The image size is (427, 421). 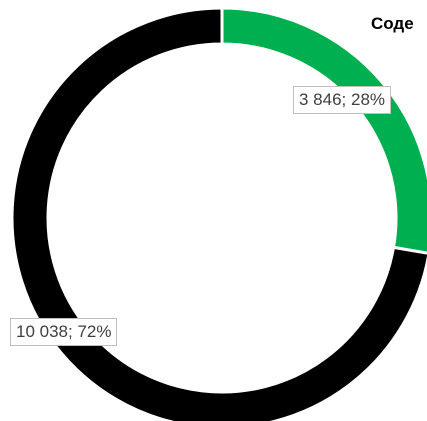 I want to click on data-label-slice-2: 10 038; 72%, so click(x=64, y=332).